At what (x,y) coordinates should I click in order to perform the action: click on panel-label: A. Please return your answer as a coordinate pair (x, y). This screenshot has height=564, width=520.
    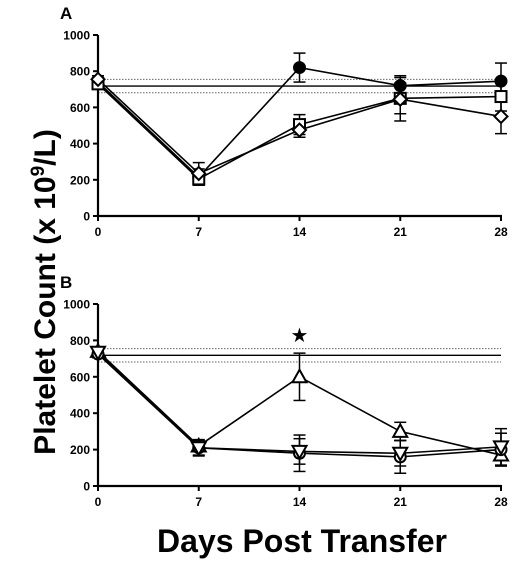
    Looking at the image, I should click on (66, 13).